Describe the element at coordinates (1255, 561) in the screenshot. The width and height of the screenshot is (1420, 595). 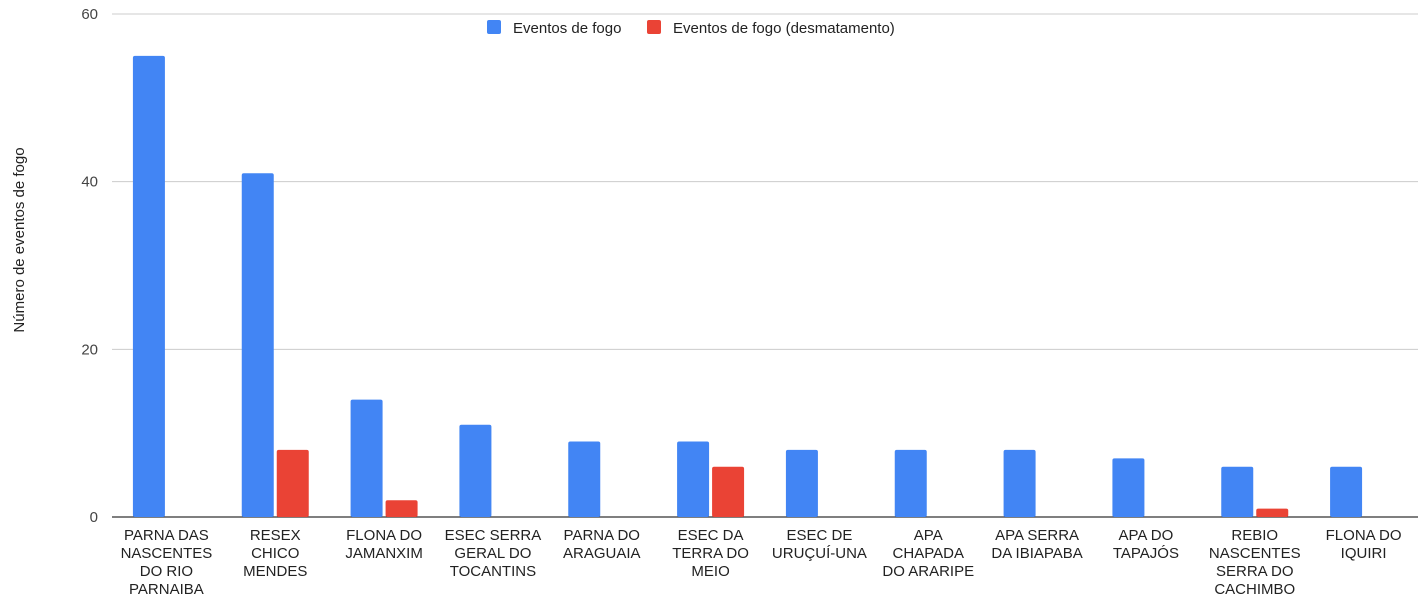
I see `x-category-label: REBIO NASCENTES SERRA DO CACHIMBO` at that location.